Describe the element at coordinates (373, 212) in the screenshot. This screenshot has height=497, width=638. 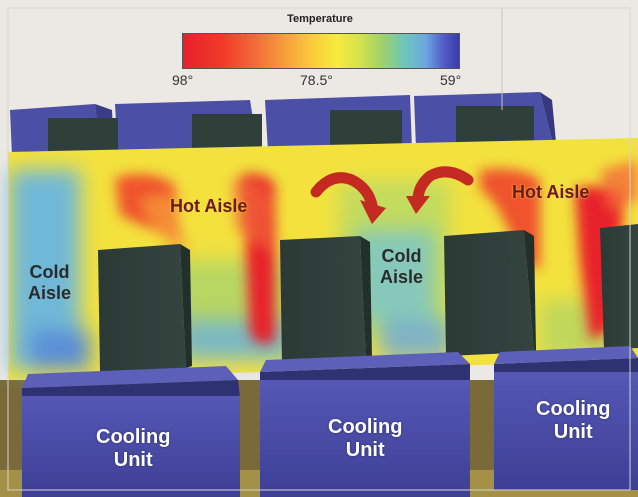
I see `left-arrow-head-icon` at that location.